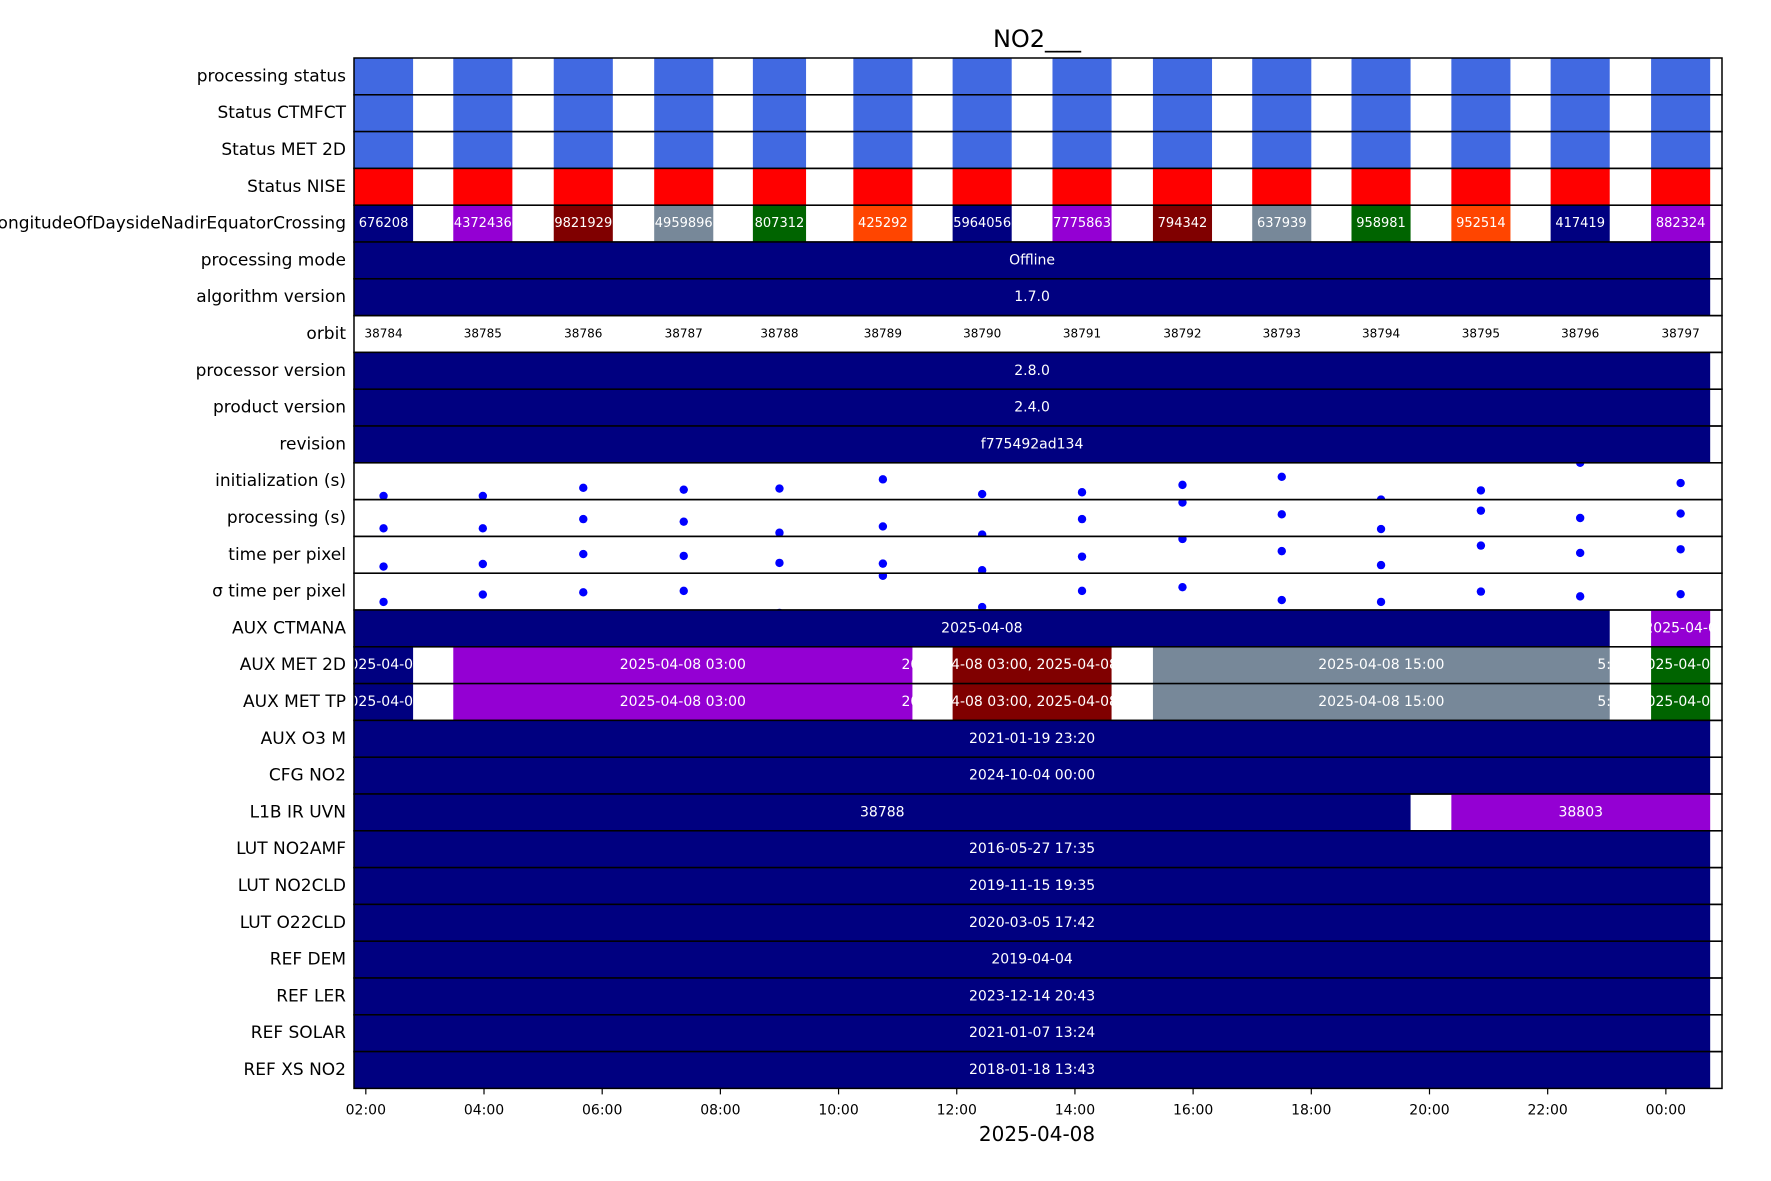 The width and height of the screenshot is (1771, 1181). What do you see at coordinates (280, 481) in the screenshot?
I see `row-label: initialization (s)` at bounding box center [280, 481].